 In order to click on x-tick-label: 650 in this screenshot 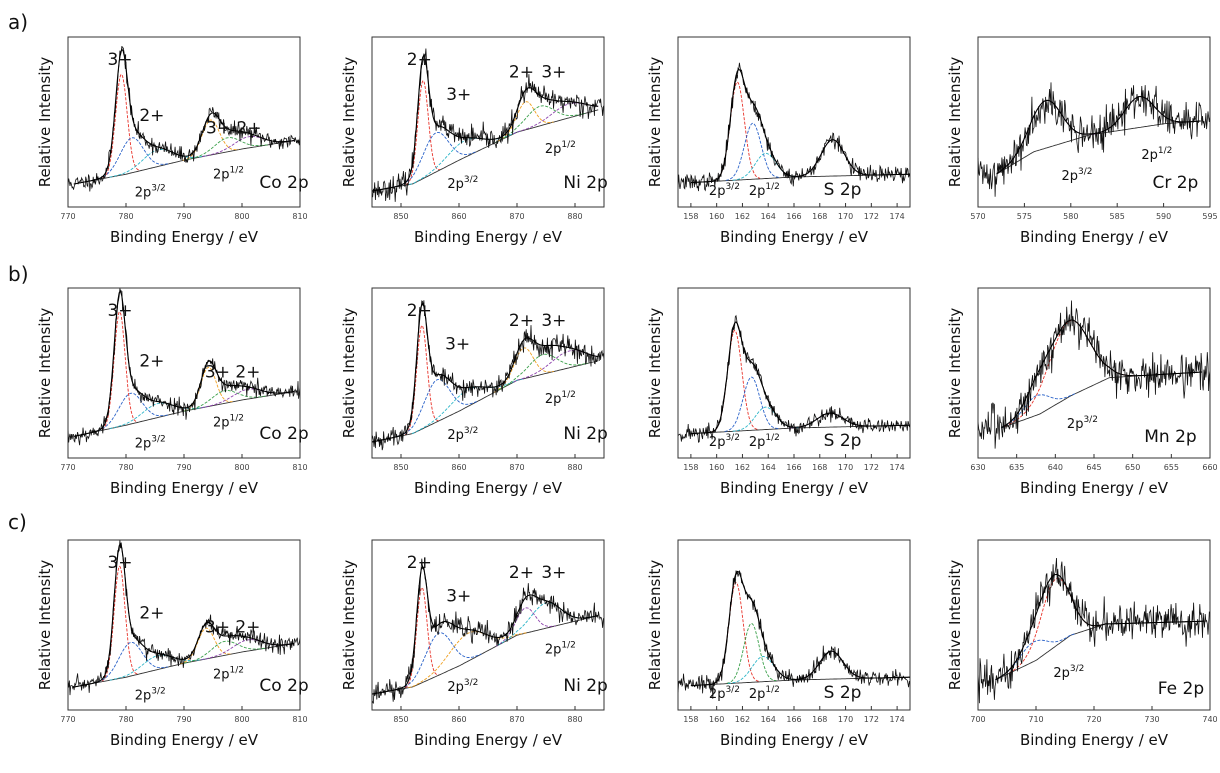, I will do `click(1132, 467)`.